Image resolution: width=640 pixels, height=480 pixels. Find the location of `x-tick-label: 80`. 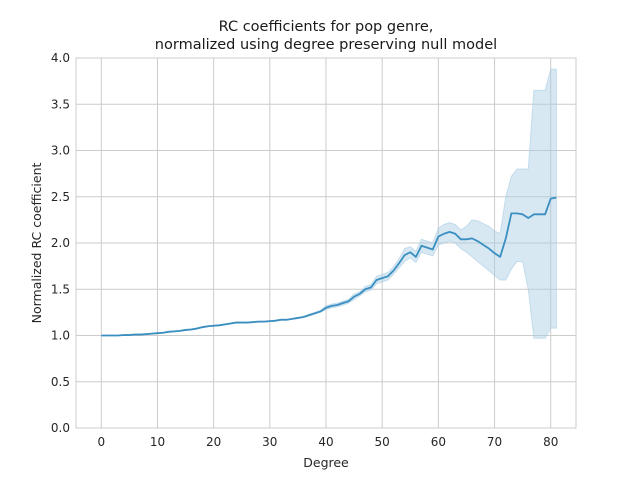

x-tick-label: 80 is located at coordinates (550, 442).